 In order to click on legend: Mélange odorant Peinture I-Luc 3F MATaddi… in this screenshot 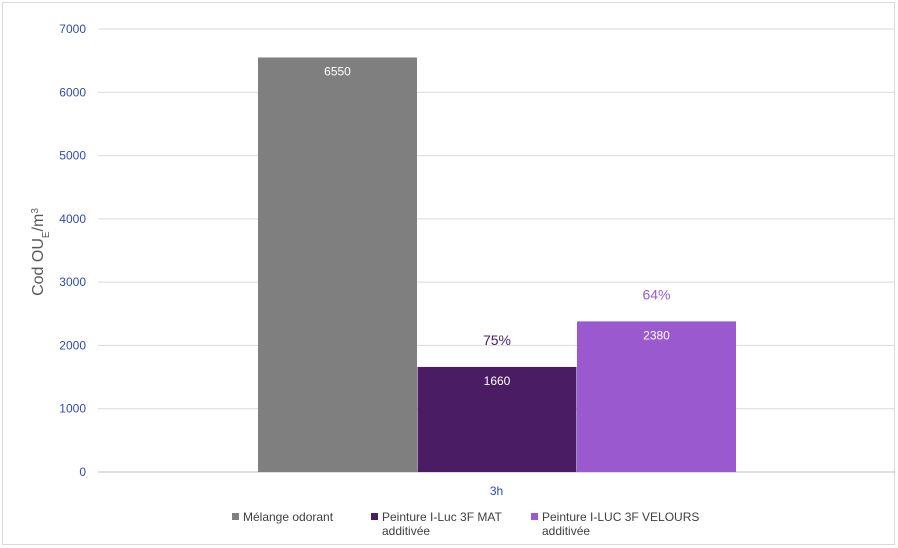, I will do `click(465, 524)`.